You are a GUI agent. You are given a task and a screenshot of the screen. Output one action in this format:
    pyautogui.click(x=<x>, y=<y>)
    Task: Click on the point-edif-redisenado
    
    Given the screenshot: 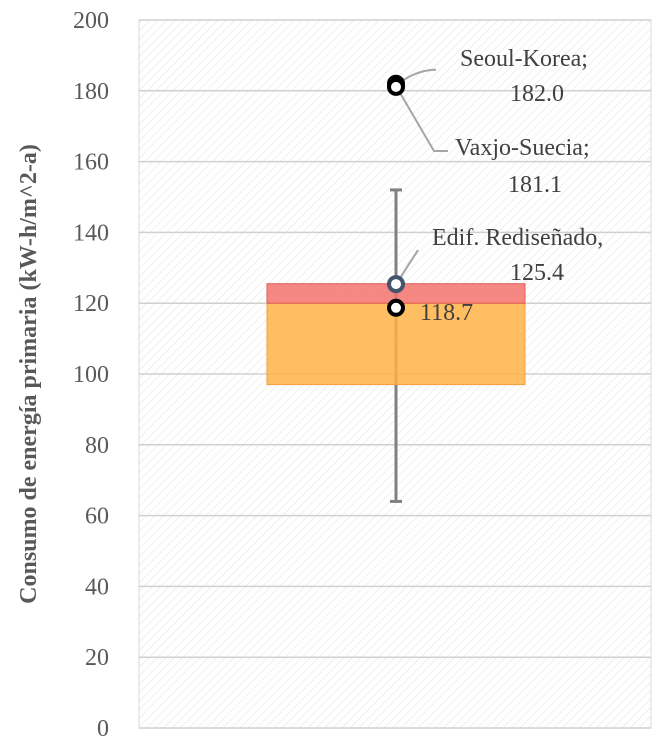 What is the action you would take?
    pyautogui.click(x=396, y=284)
    